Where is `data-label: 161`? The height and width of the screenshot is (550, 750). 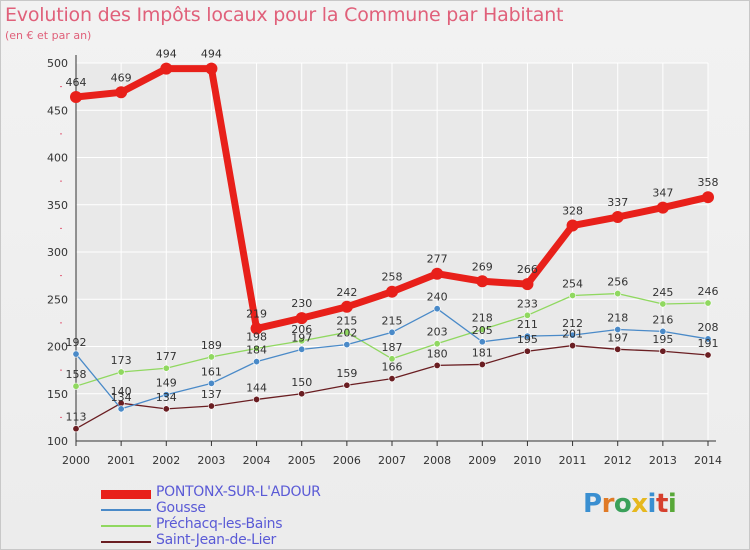 data-label: 161 is located at coordinates (211, 371).